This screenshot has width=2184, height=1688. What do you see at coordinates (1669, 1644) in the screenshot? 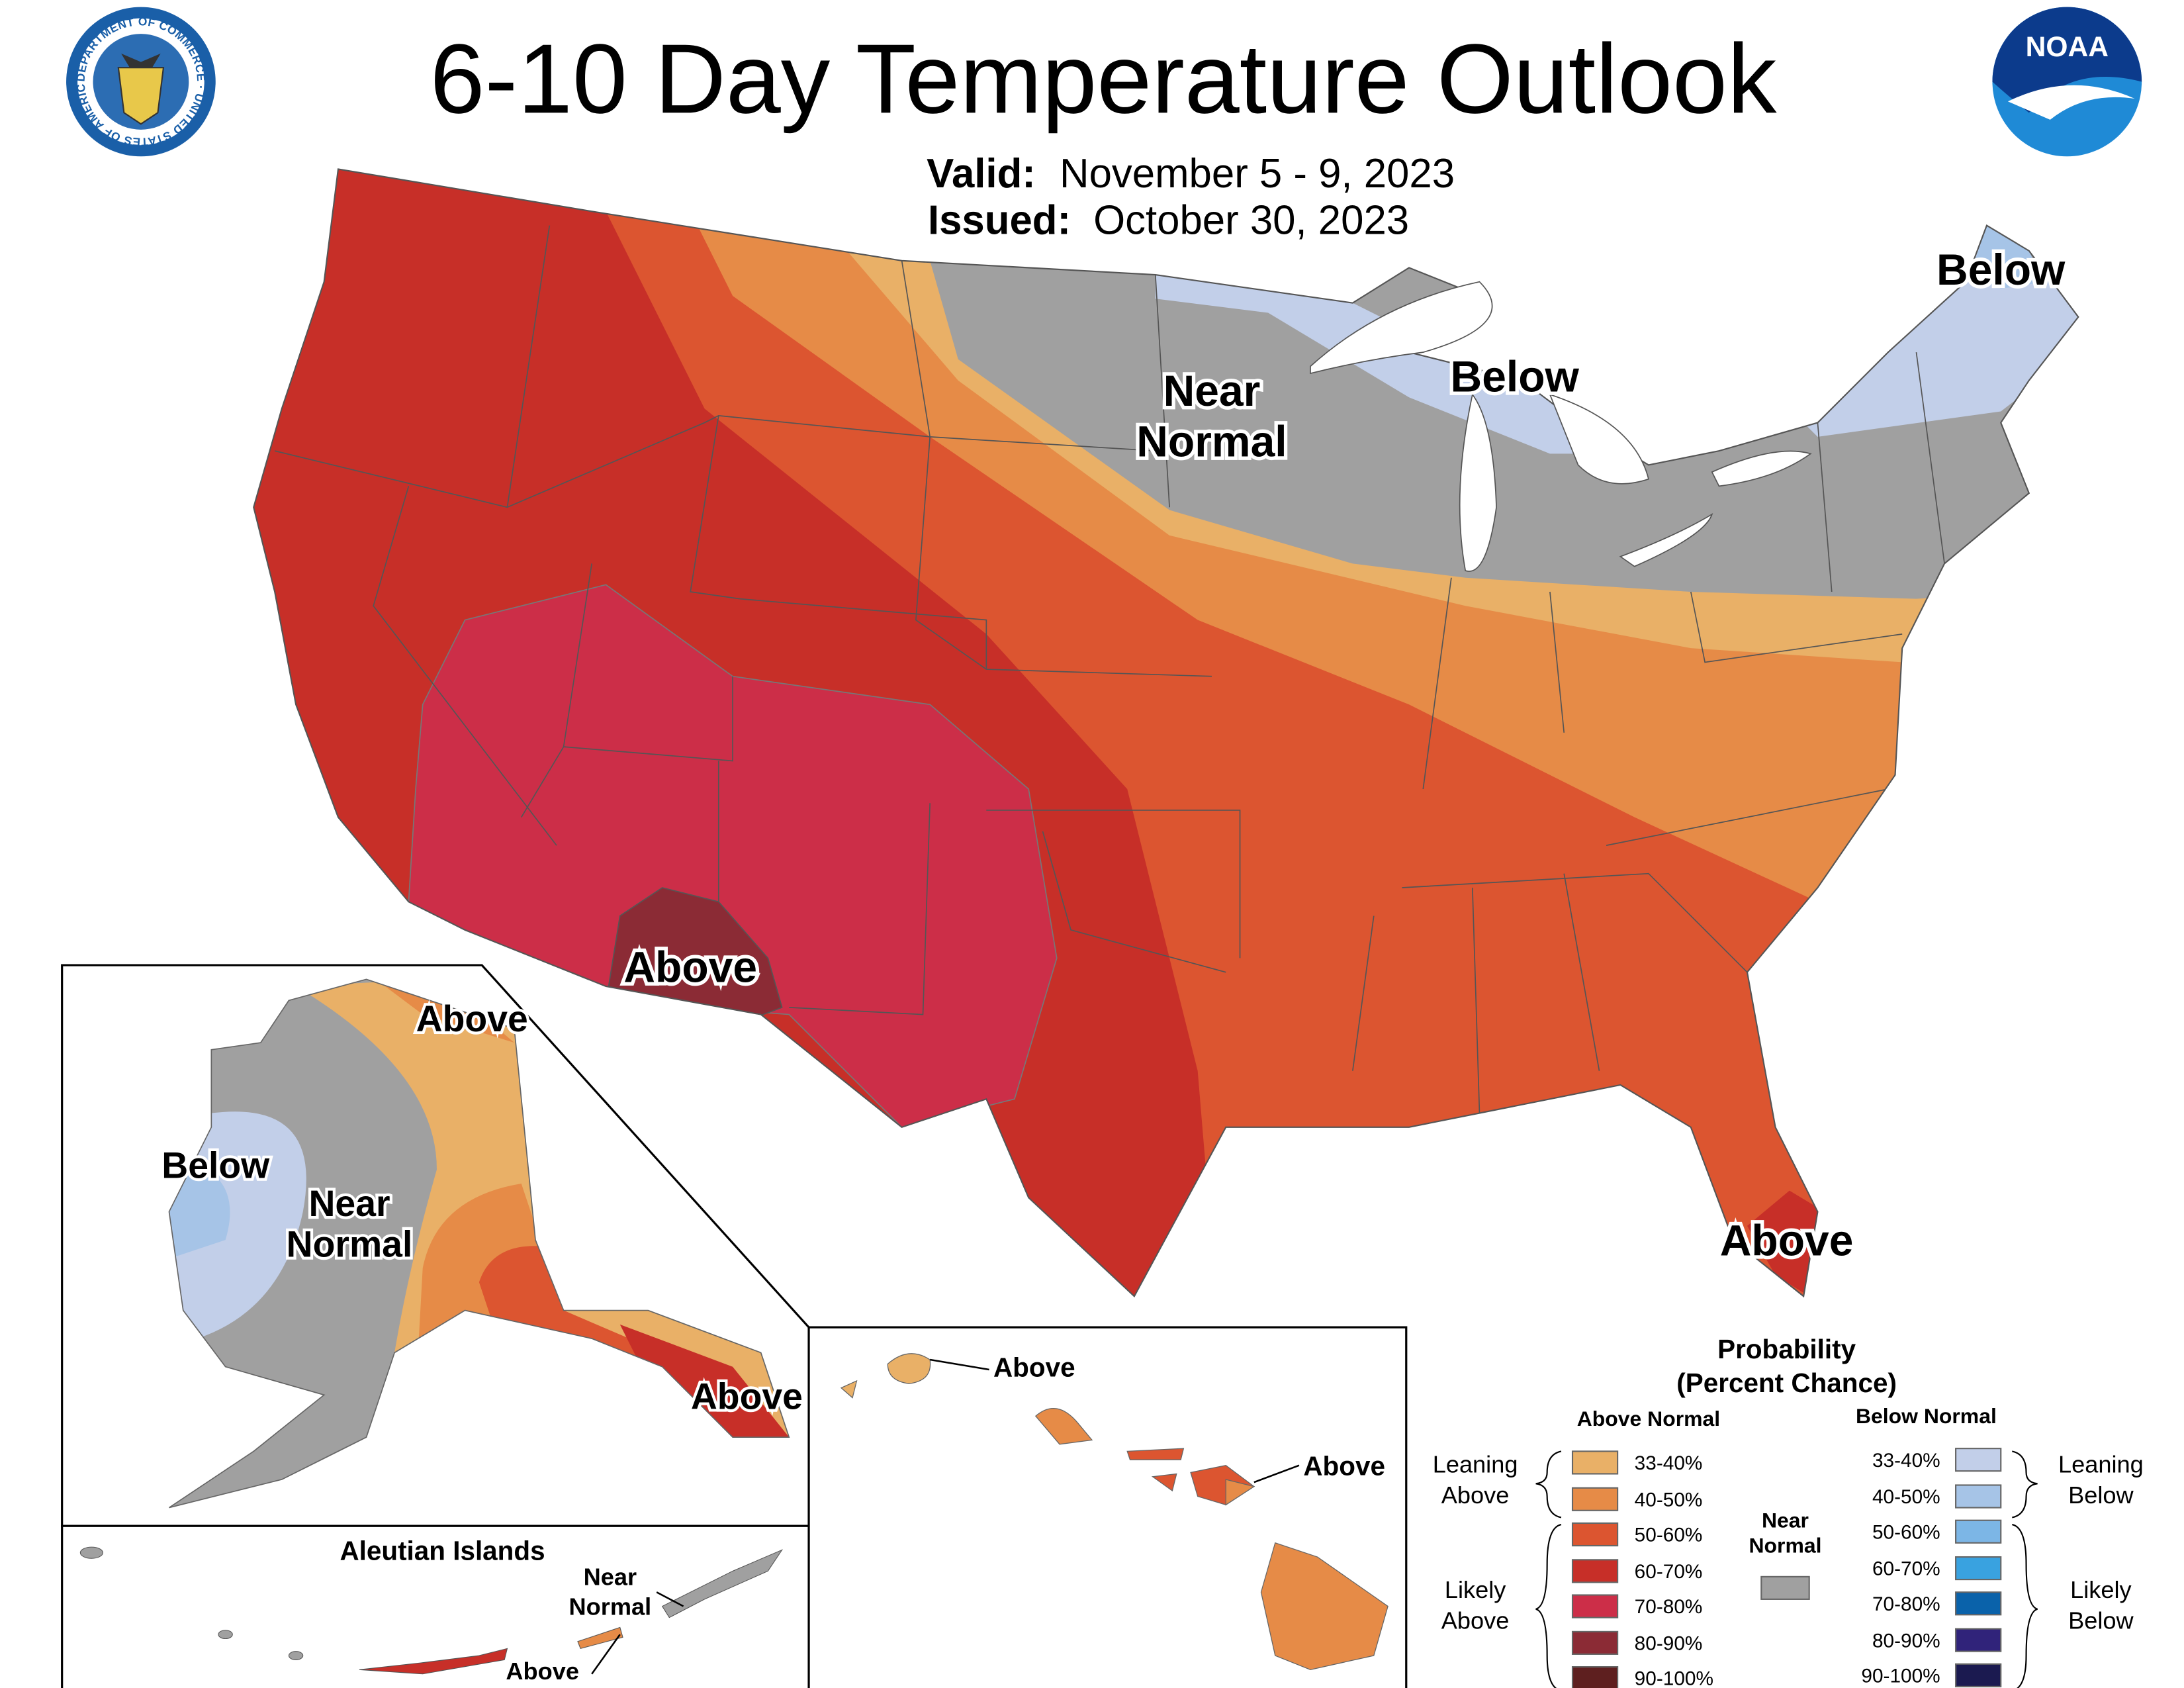
I see `legend-above-label: 80-90%` at bounding box center [1669, 1644].